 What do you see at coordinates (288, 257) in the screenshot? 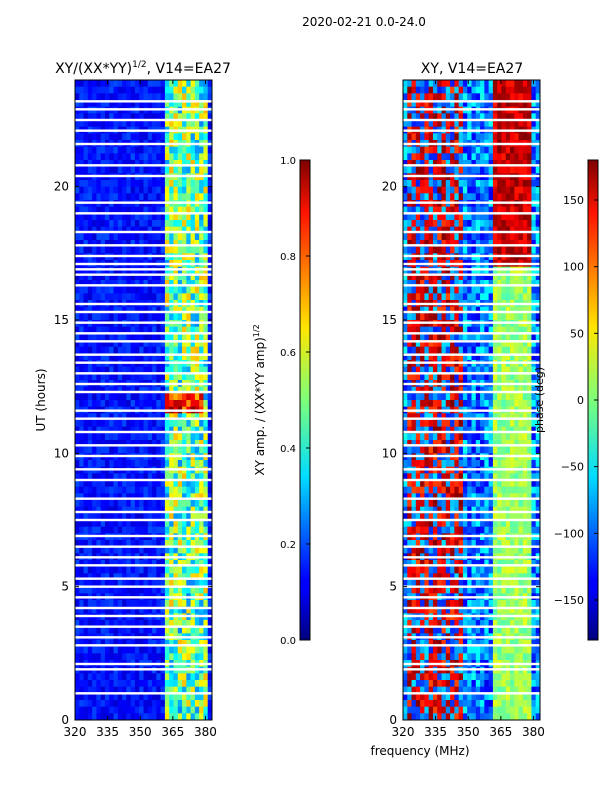
I see `colorbar-tick-label: 0.8` at bounding box center [288, 257].